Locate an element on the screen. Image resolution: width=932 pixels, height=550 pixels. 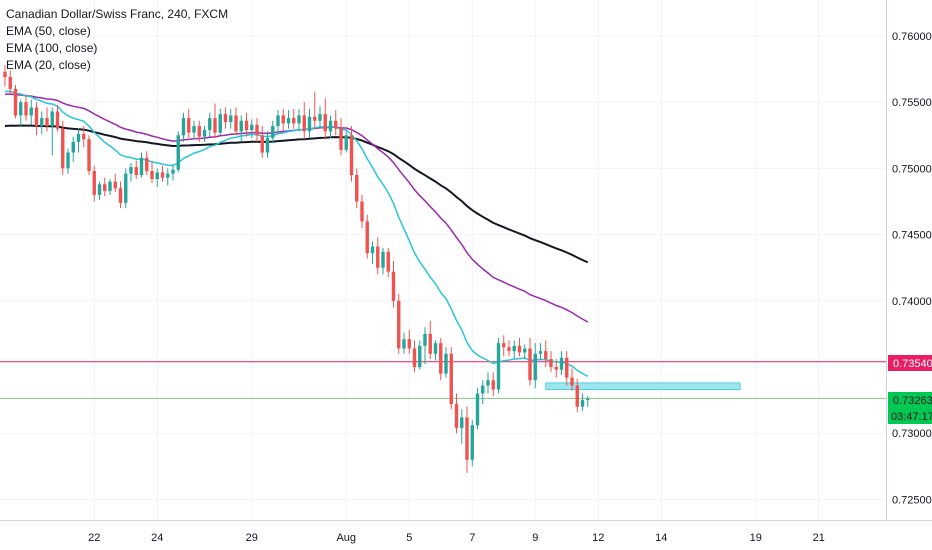
indicator-ema-100: EMA (100, close) is located at coordinates (52, 48).